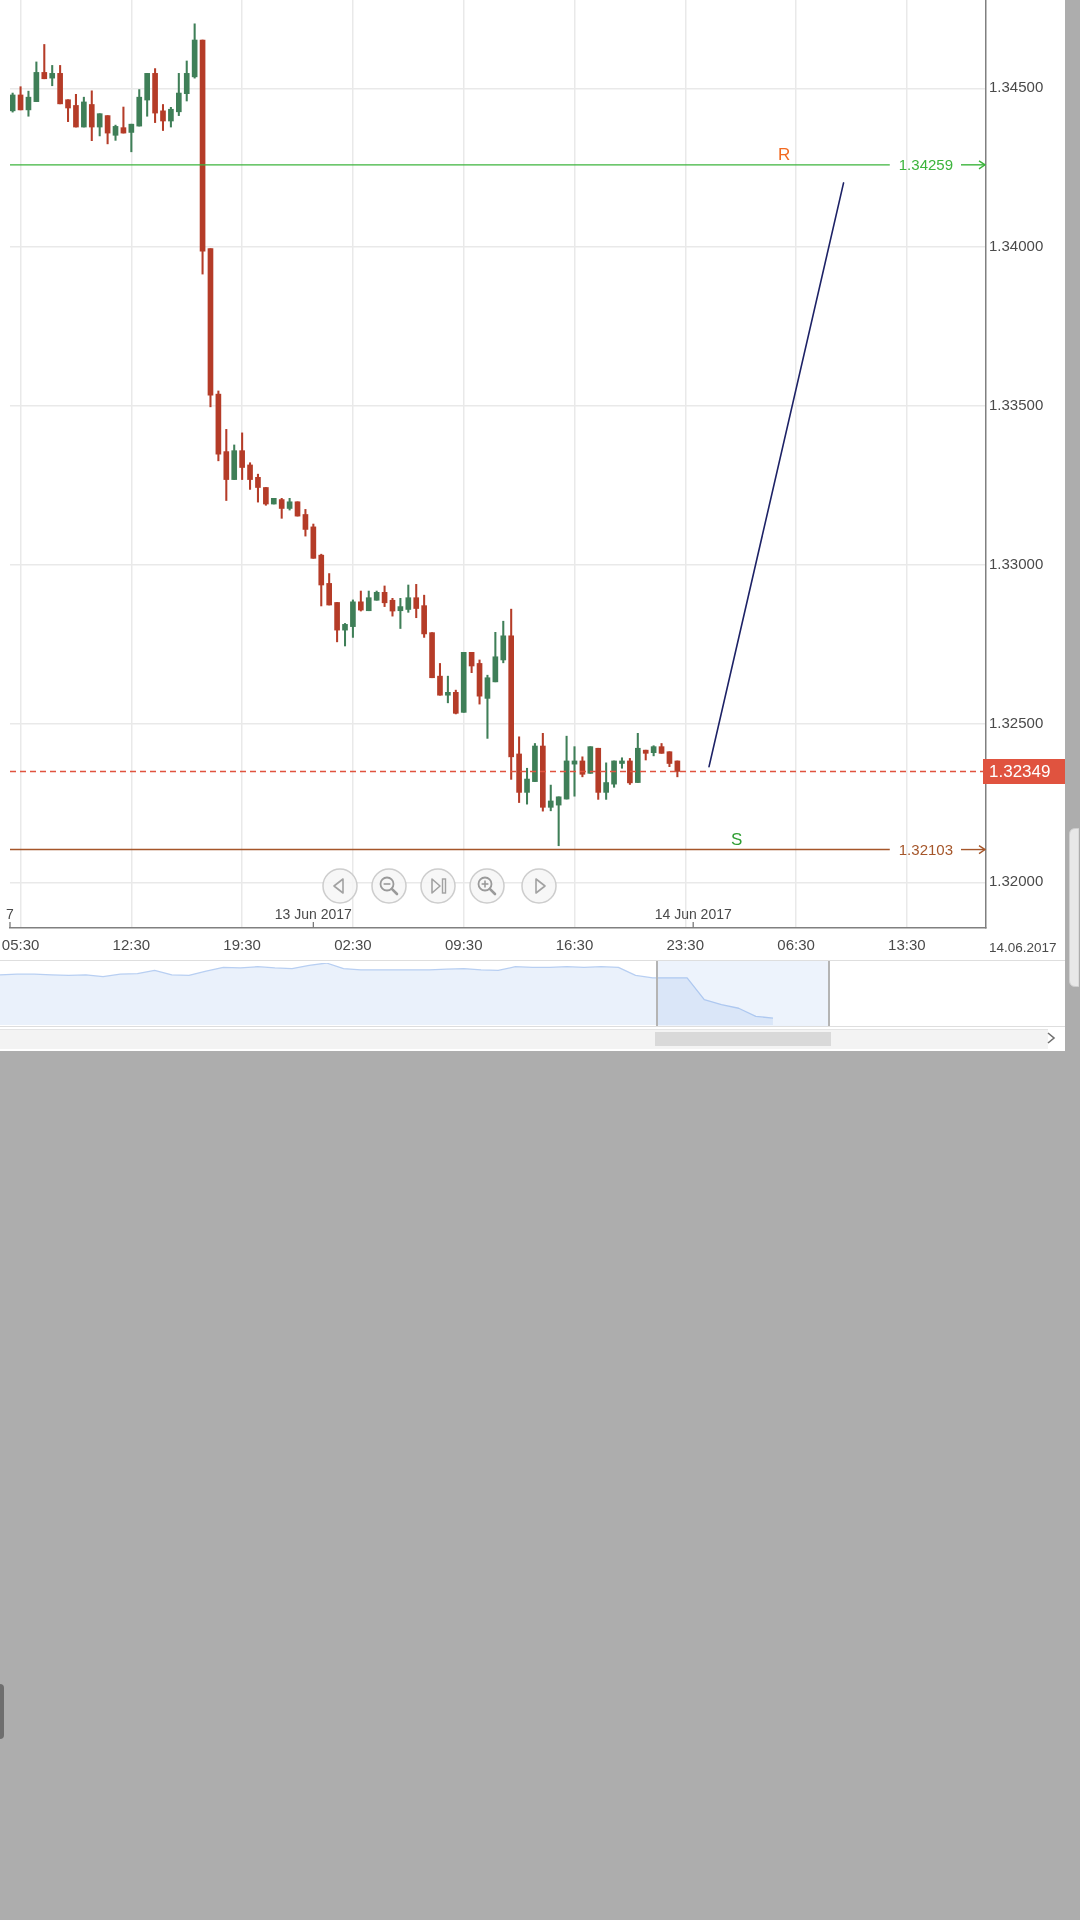  Describe the element at coordinates (737, 839) in the screenshot. I see `annotation: S` at that location.